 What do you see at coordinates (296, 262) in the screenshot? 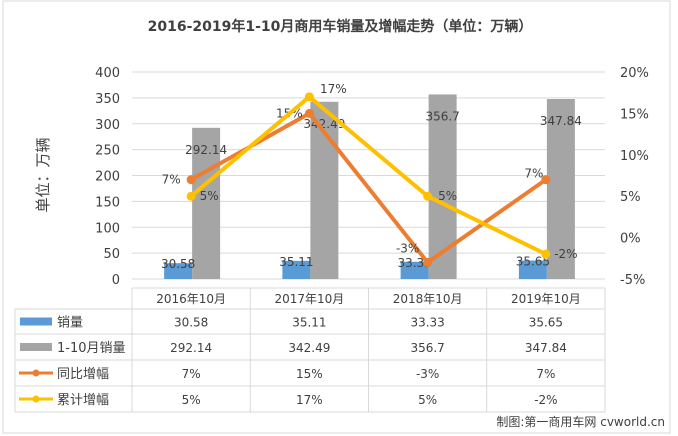
I see `bar-sales-label: 35.11` at bounding box center [296, 262].